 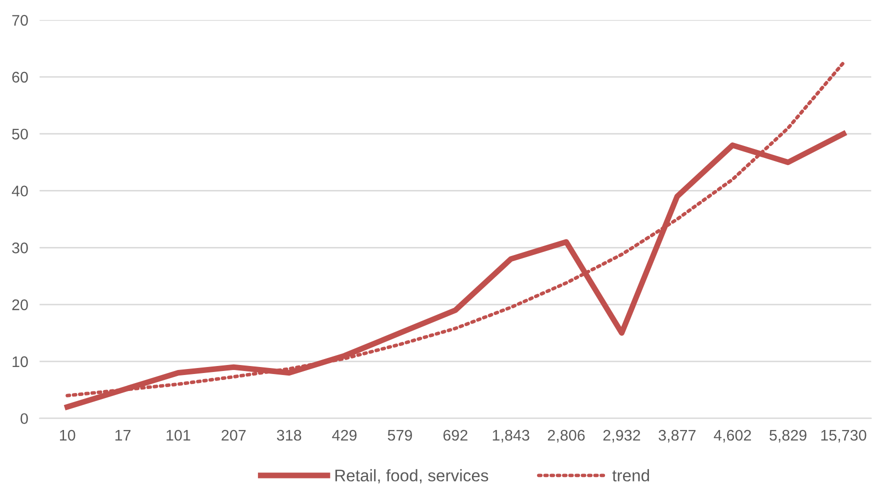 I want to click on x-tick-label: 4,602, so click(x=732, y=436).